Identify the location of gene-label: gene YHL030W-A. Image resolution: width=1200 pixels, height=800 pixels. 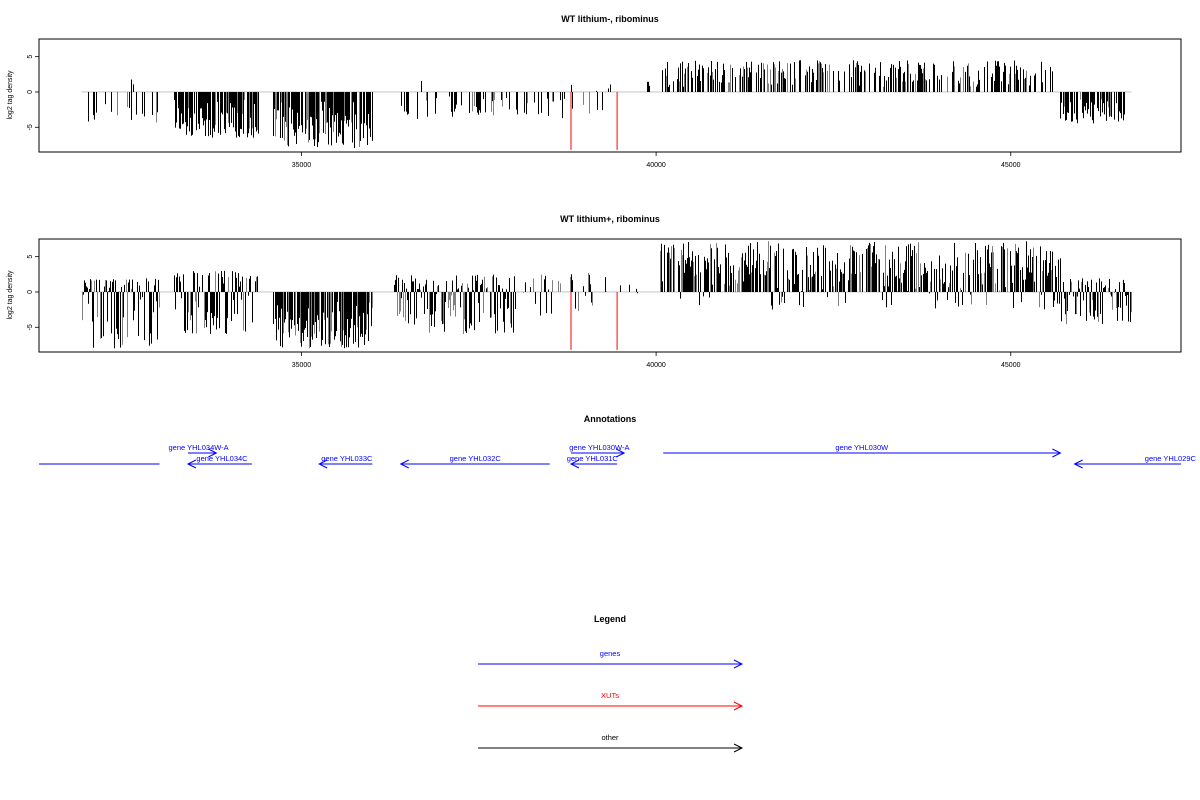
(599, 447).